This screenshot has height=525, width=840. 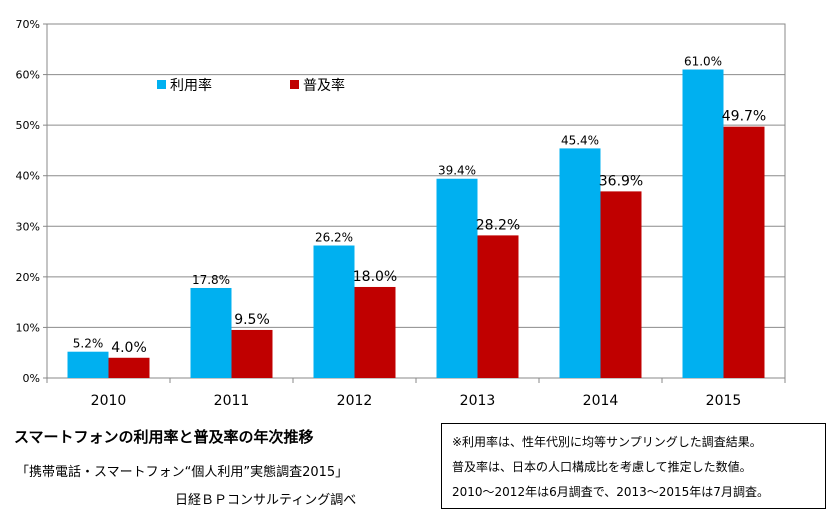 What do you see at coordinates (601, 401) in the screenshot?
I see `x-tick-label: 2014` at bounding box center [601, 401].